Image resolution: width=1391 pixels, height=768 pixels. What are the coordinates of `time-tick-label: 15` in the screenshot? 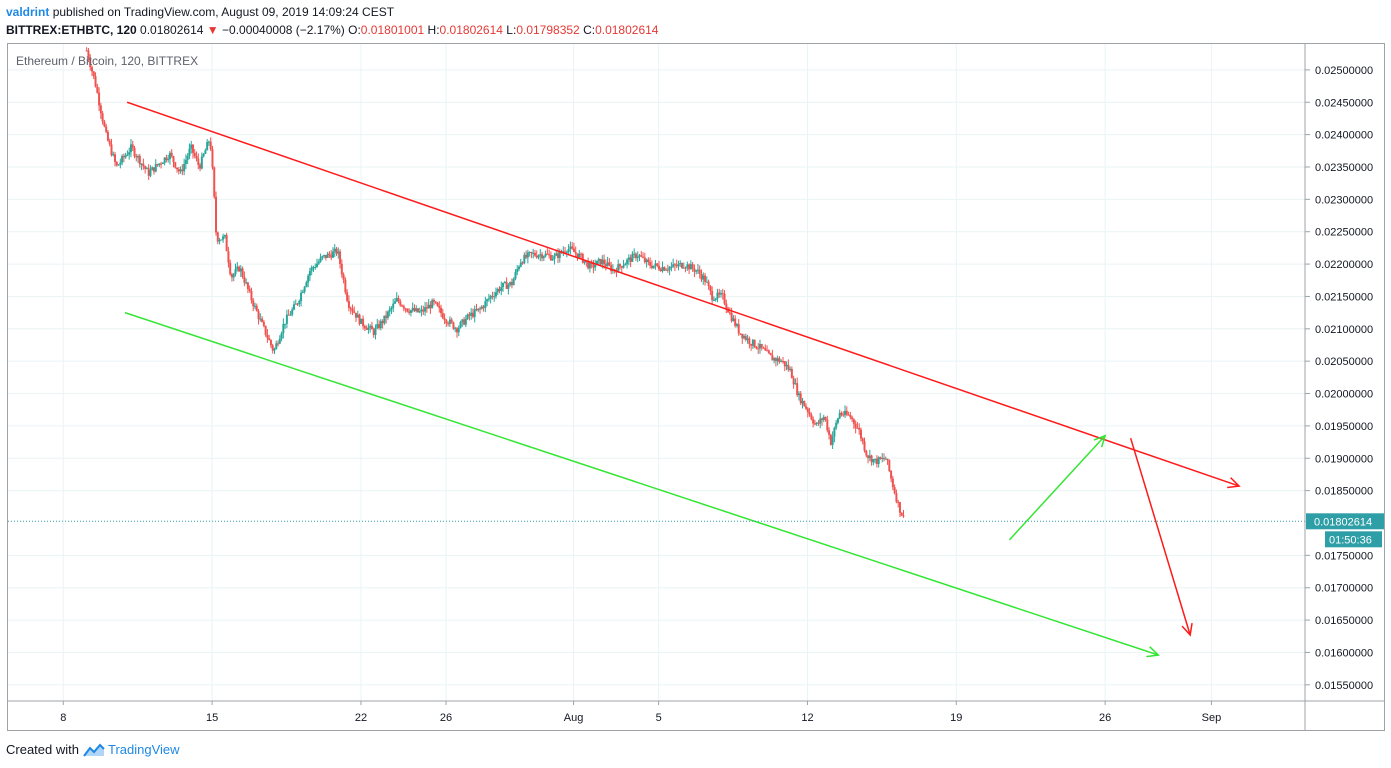 It's located at (212, 718).